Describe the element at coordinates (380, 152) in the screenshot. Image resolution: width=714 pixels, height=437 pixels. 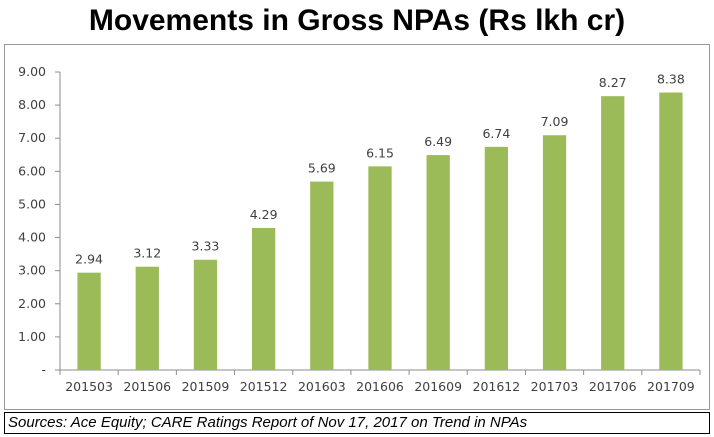
I see `data-label: 6.15` at that location.